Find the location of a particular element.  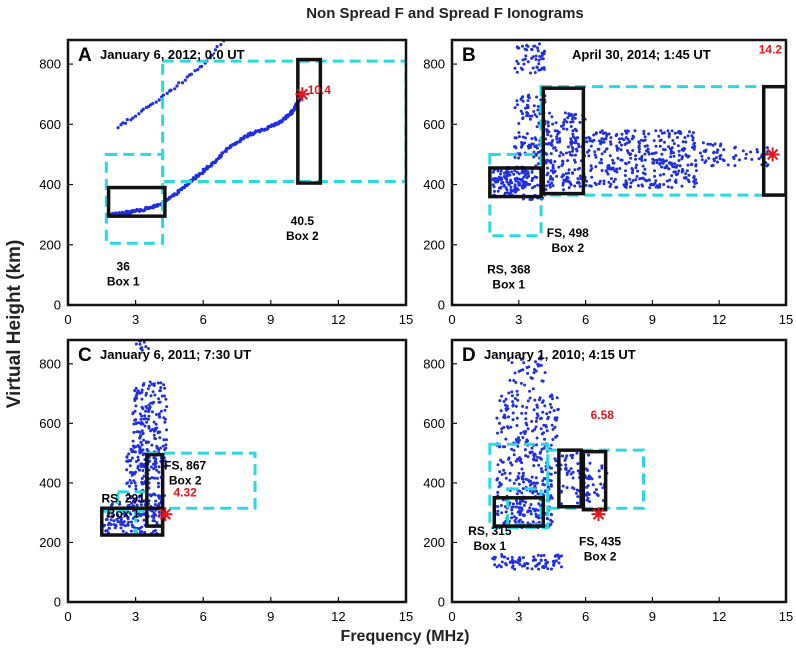

x-tick-label: 6 is located at coordinates (585, 616).